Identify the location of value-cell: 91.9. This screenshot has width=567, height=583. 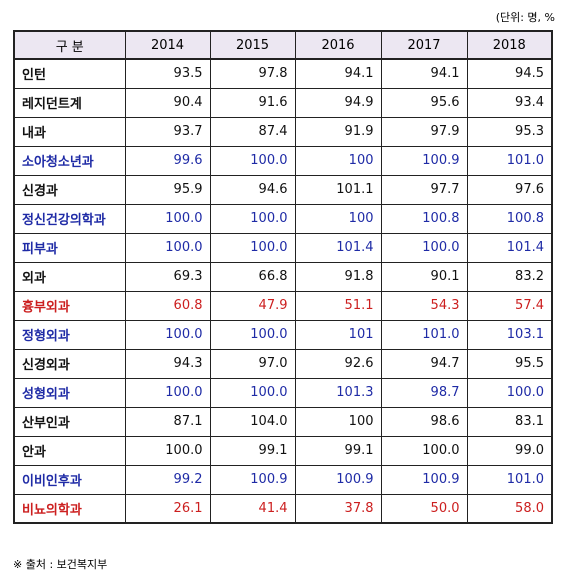
(338, 131).